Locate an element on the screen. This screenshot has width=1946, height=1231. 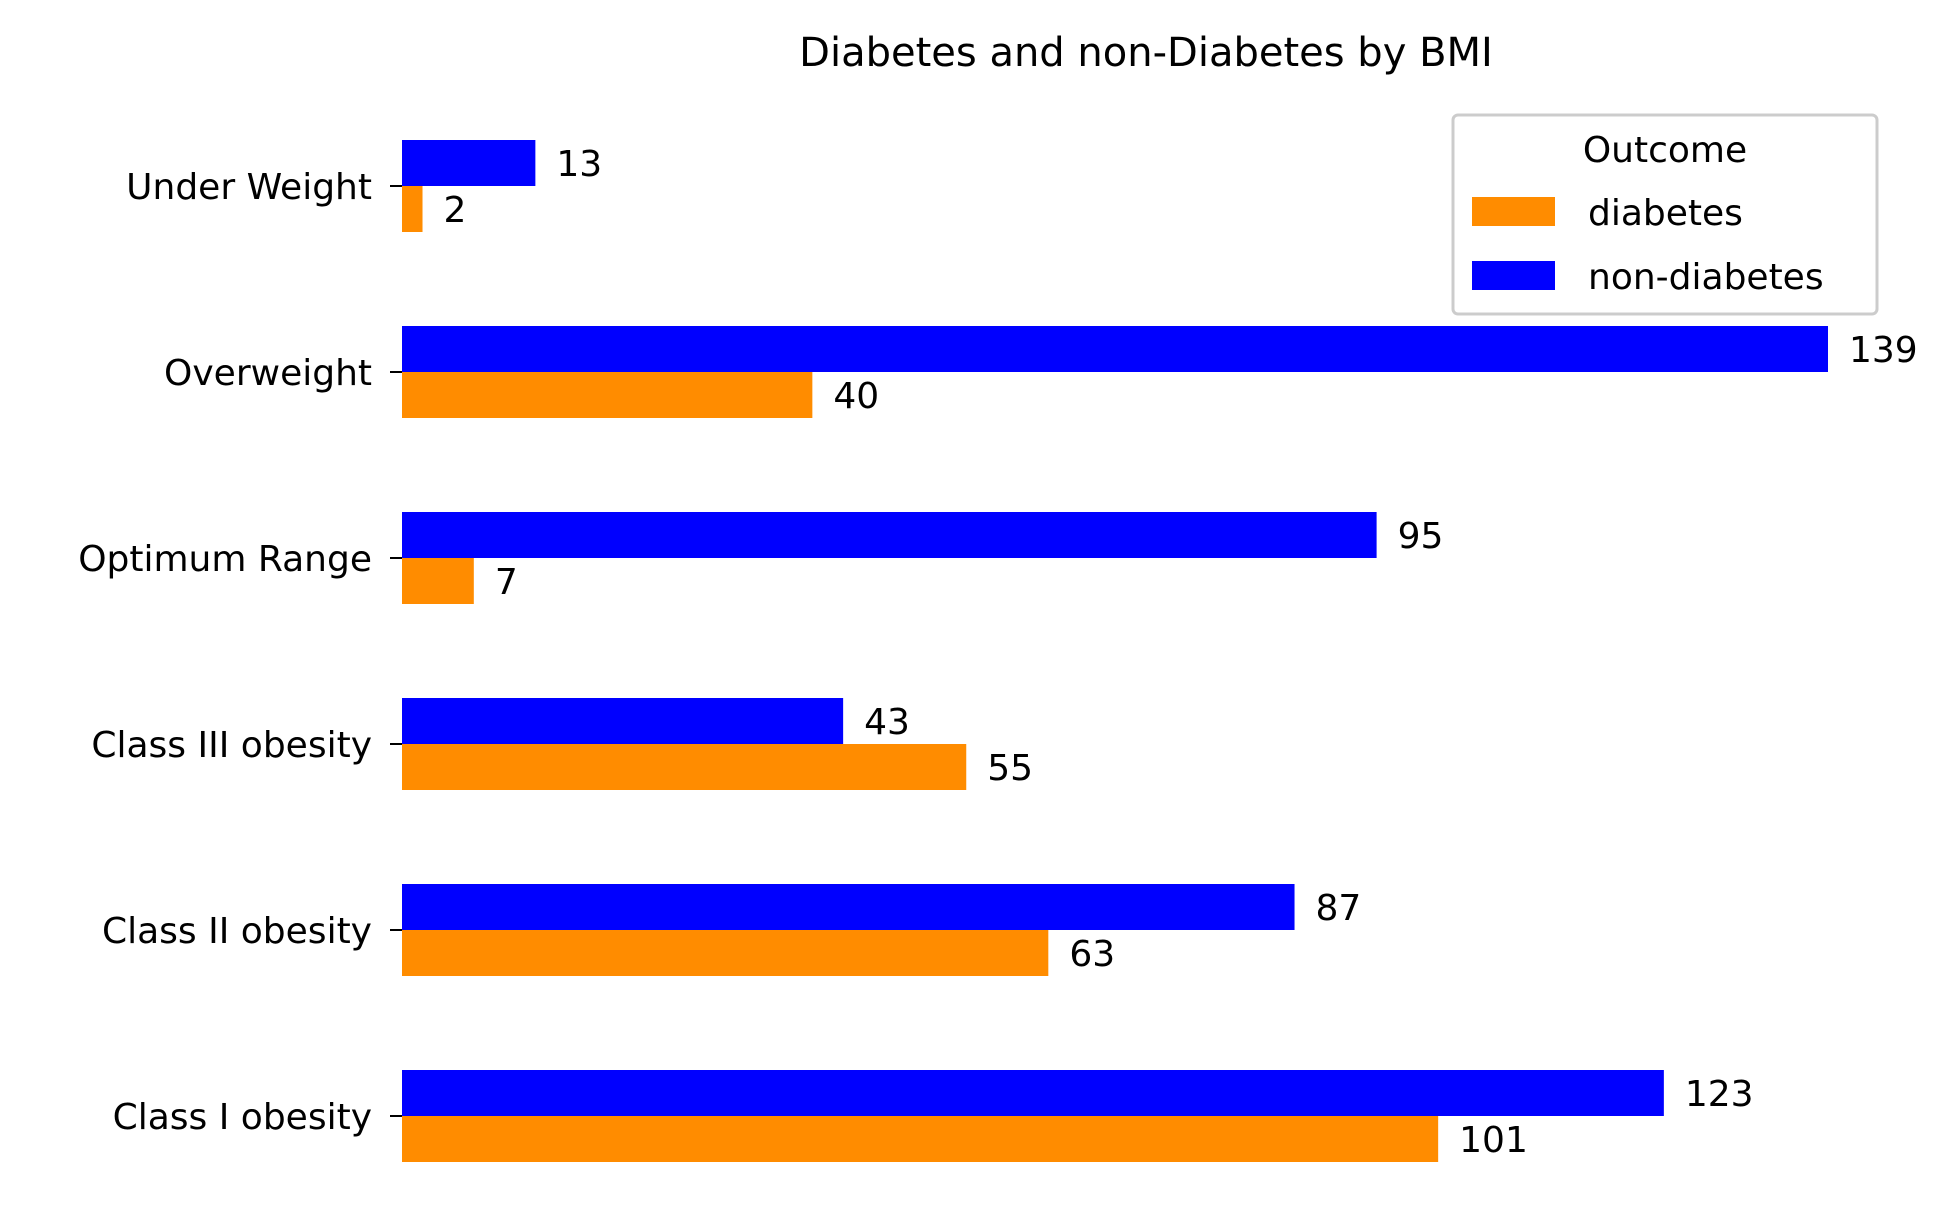
bar-label-diabetes-optimum-range: 7 is located at coordinates (506, 582).